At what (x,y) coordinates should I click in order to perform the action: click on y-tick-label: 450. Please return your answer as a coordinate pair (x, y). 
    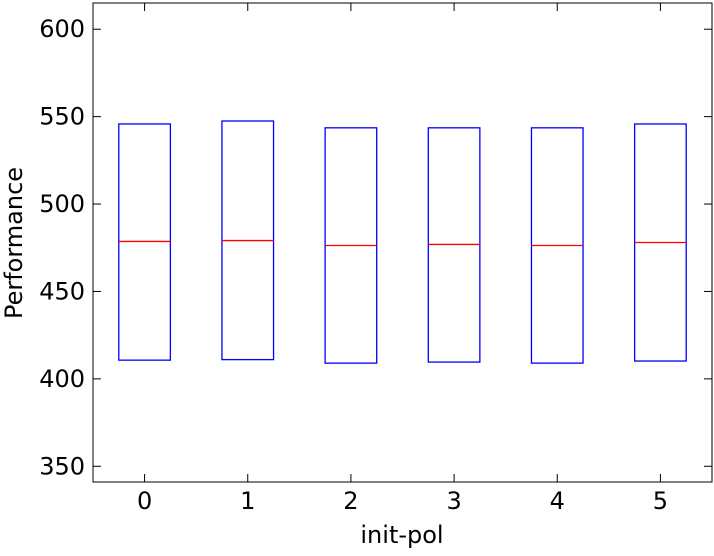
    Looking at the image, I should click on (62, 291).